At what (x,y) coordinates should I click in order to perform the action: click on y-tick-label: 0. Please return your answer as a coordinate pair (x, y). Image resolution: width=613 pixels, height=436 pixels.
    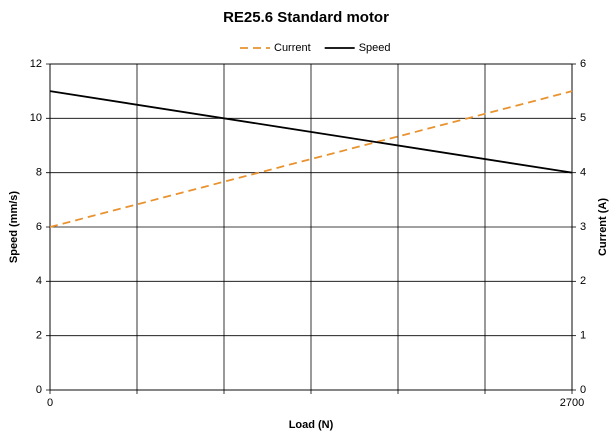
    Looking at the image, I should click on (39, 390).